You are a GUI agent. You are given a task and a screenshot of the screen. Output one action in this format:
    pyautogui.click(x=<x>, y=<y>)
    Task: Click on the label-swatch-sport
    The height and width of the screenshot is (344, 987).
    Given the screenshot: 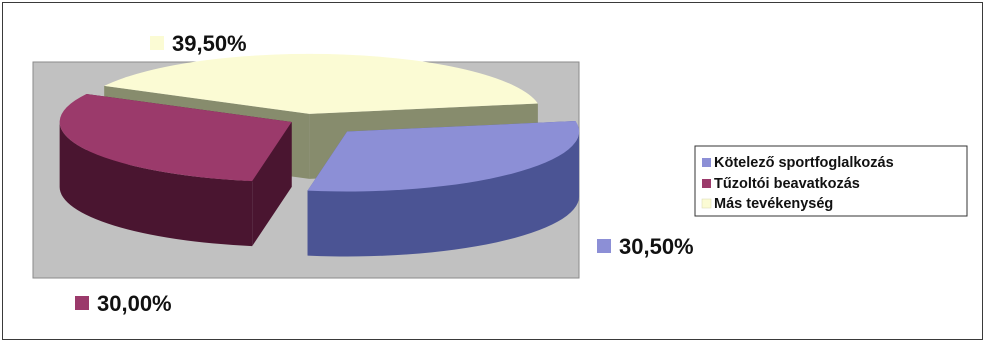 What is the action you would take?
    pyautogui.click(x=604, y=246)
    